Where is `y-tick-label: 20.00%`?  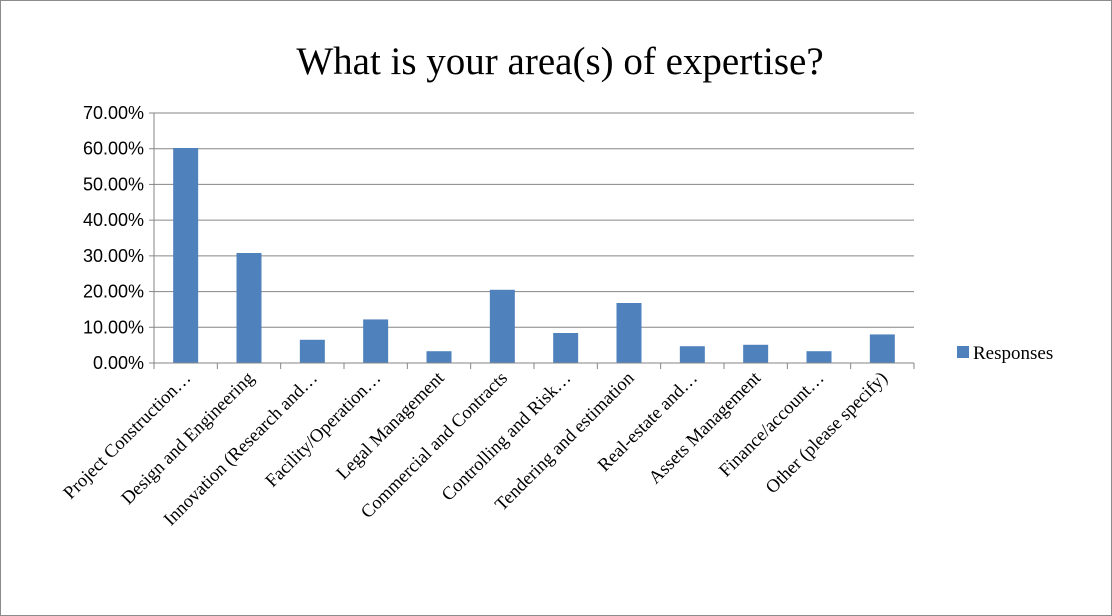
y-tick-label: 20.00% is located at coordinates (113, 292).